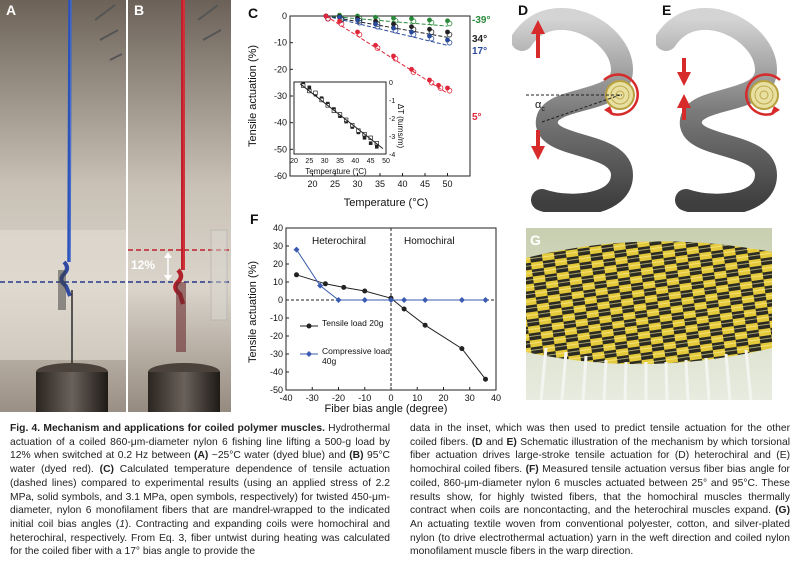  What do you see at coordinates (179, 206) in the screenshot?
I see `photo-b-red-fiber` at bounding box center [179, 206].